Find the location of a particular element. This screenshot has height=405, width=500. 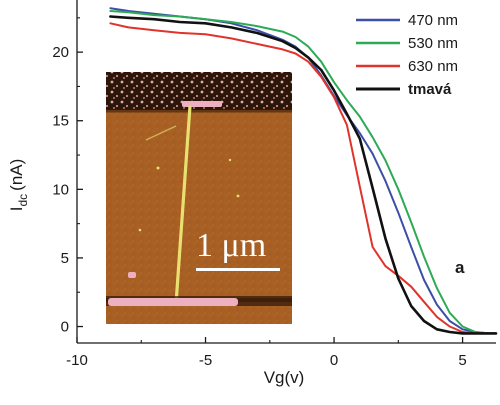

y-ticks: 0 5 10 15 20 is located at coordinates (67, 176).